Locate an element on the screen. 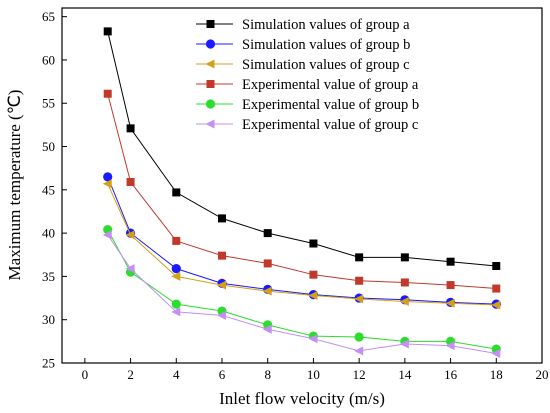 The height and width of the screenshot is (413, 550). y-tick-label: 55 is located at coordinates (48, 103).